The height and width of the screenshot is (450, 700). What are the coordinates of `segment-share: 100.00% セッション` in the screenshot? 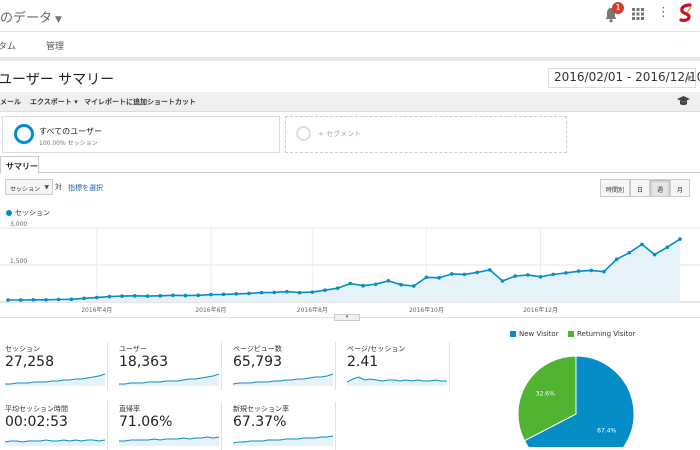 It's located at (68, 143).